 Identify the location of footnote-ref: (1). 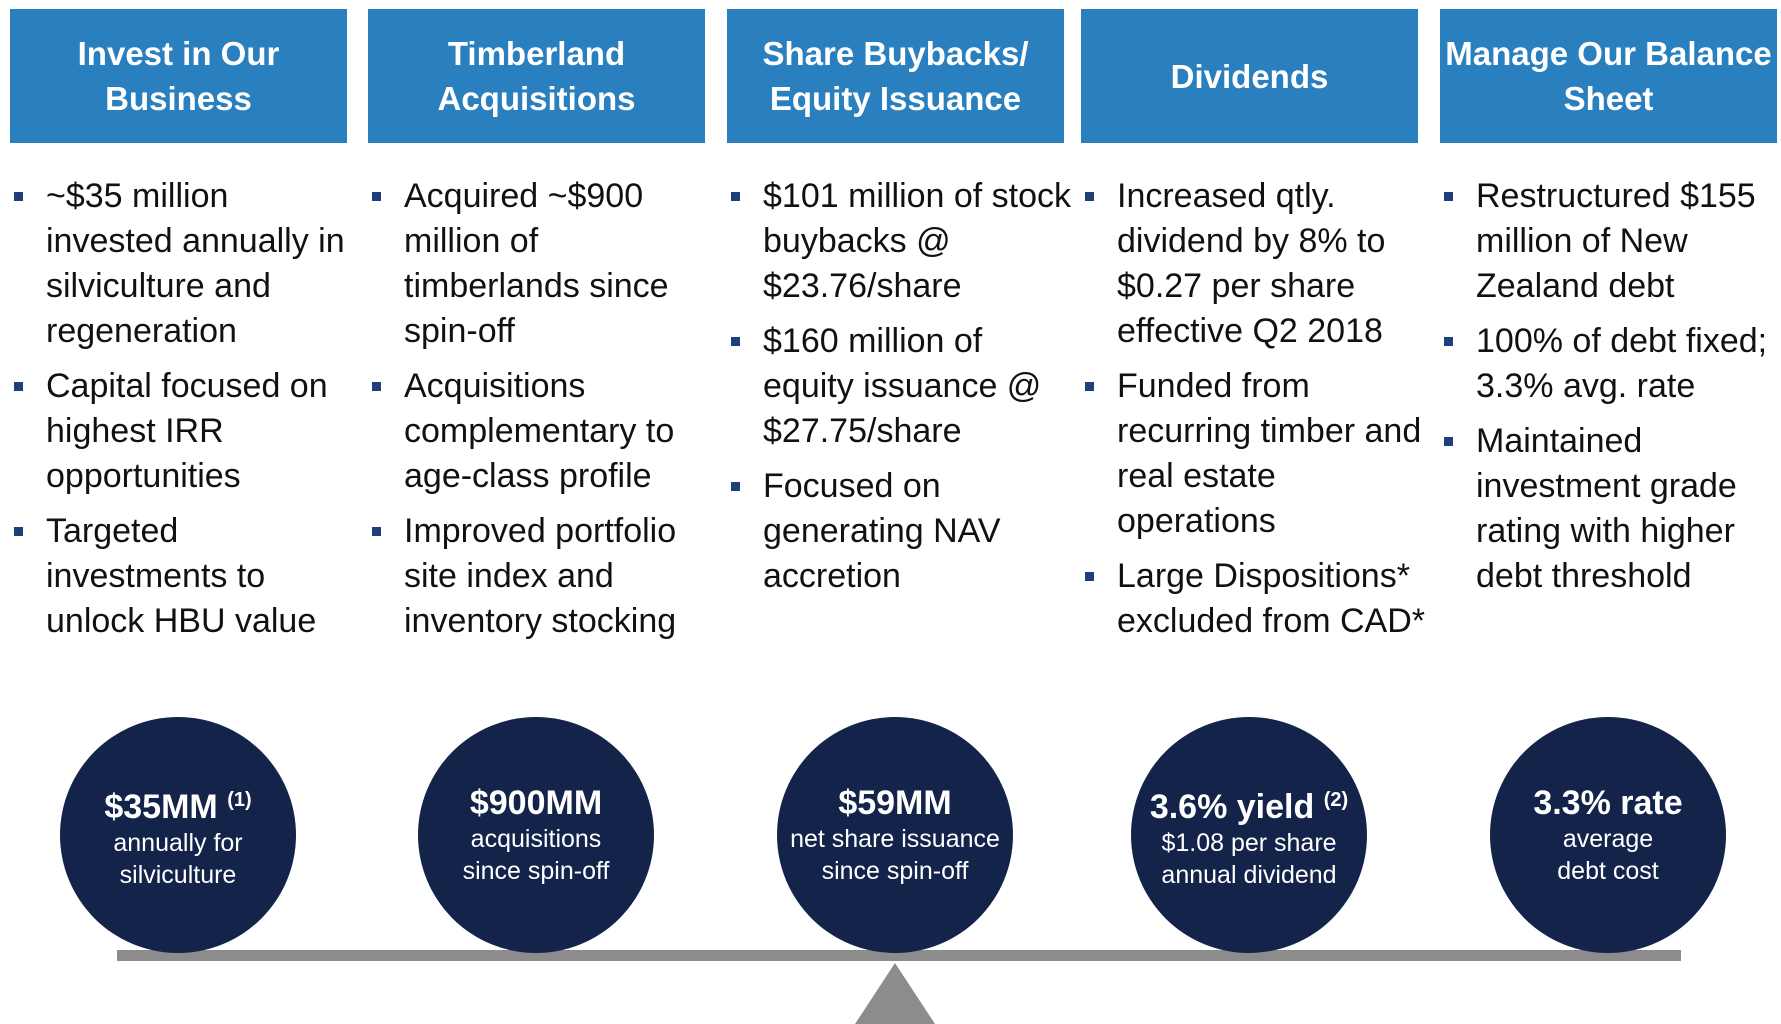
(239, 799).